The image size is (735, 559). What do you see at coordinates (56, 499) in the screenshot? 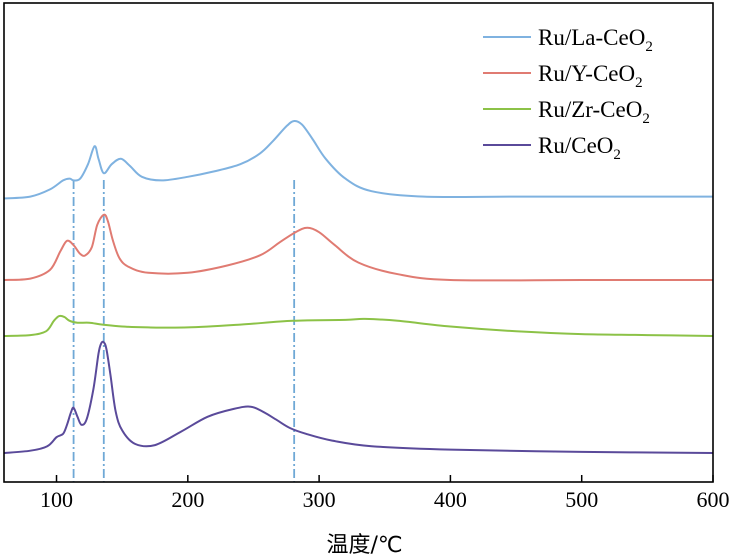
I see `x-tick-label: 100` at bounding box center [56, 499].